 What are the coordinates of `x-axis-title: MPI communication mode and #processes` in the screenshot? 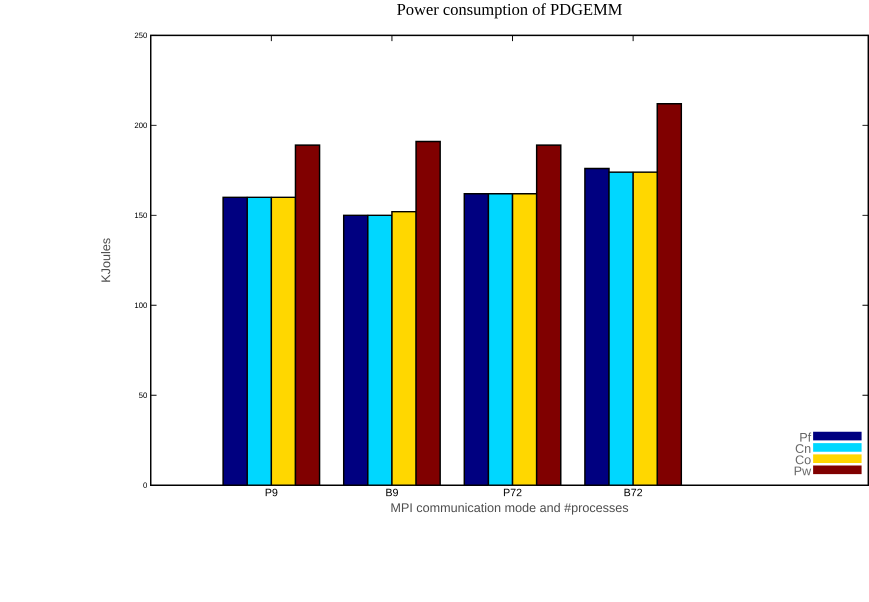 It's located at (509, 508).